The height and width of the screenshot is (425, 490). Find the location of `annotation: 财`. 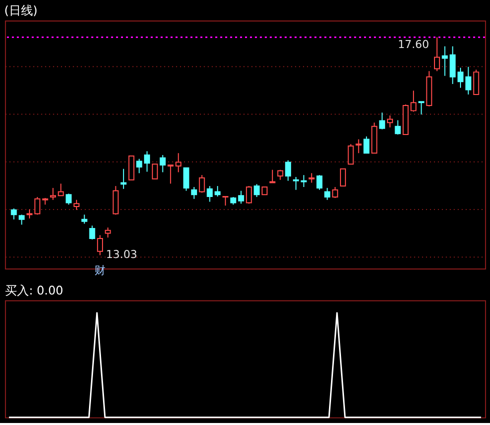

annotation: 财 is located at coordinates (100, 271).